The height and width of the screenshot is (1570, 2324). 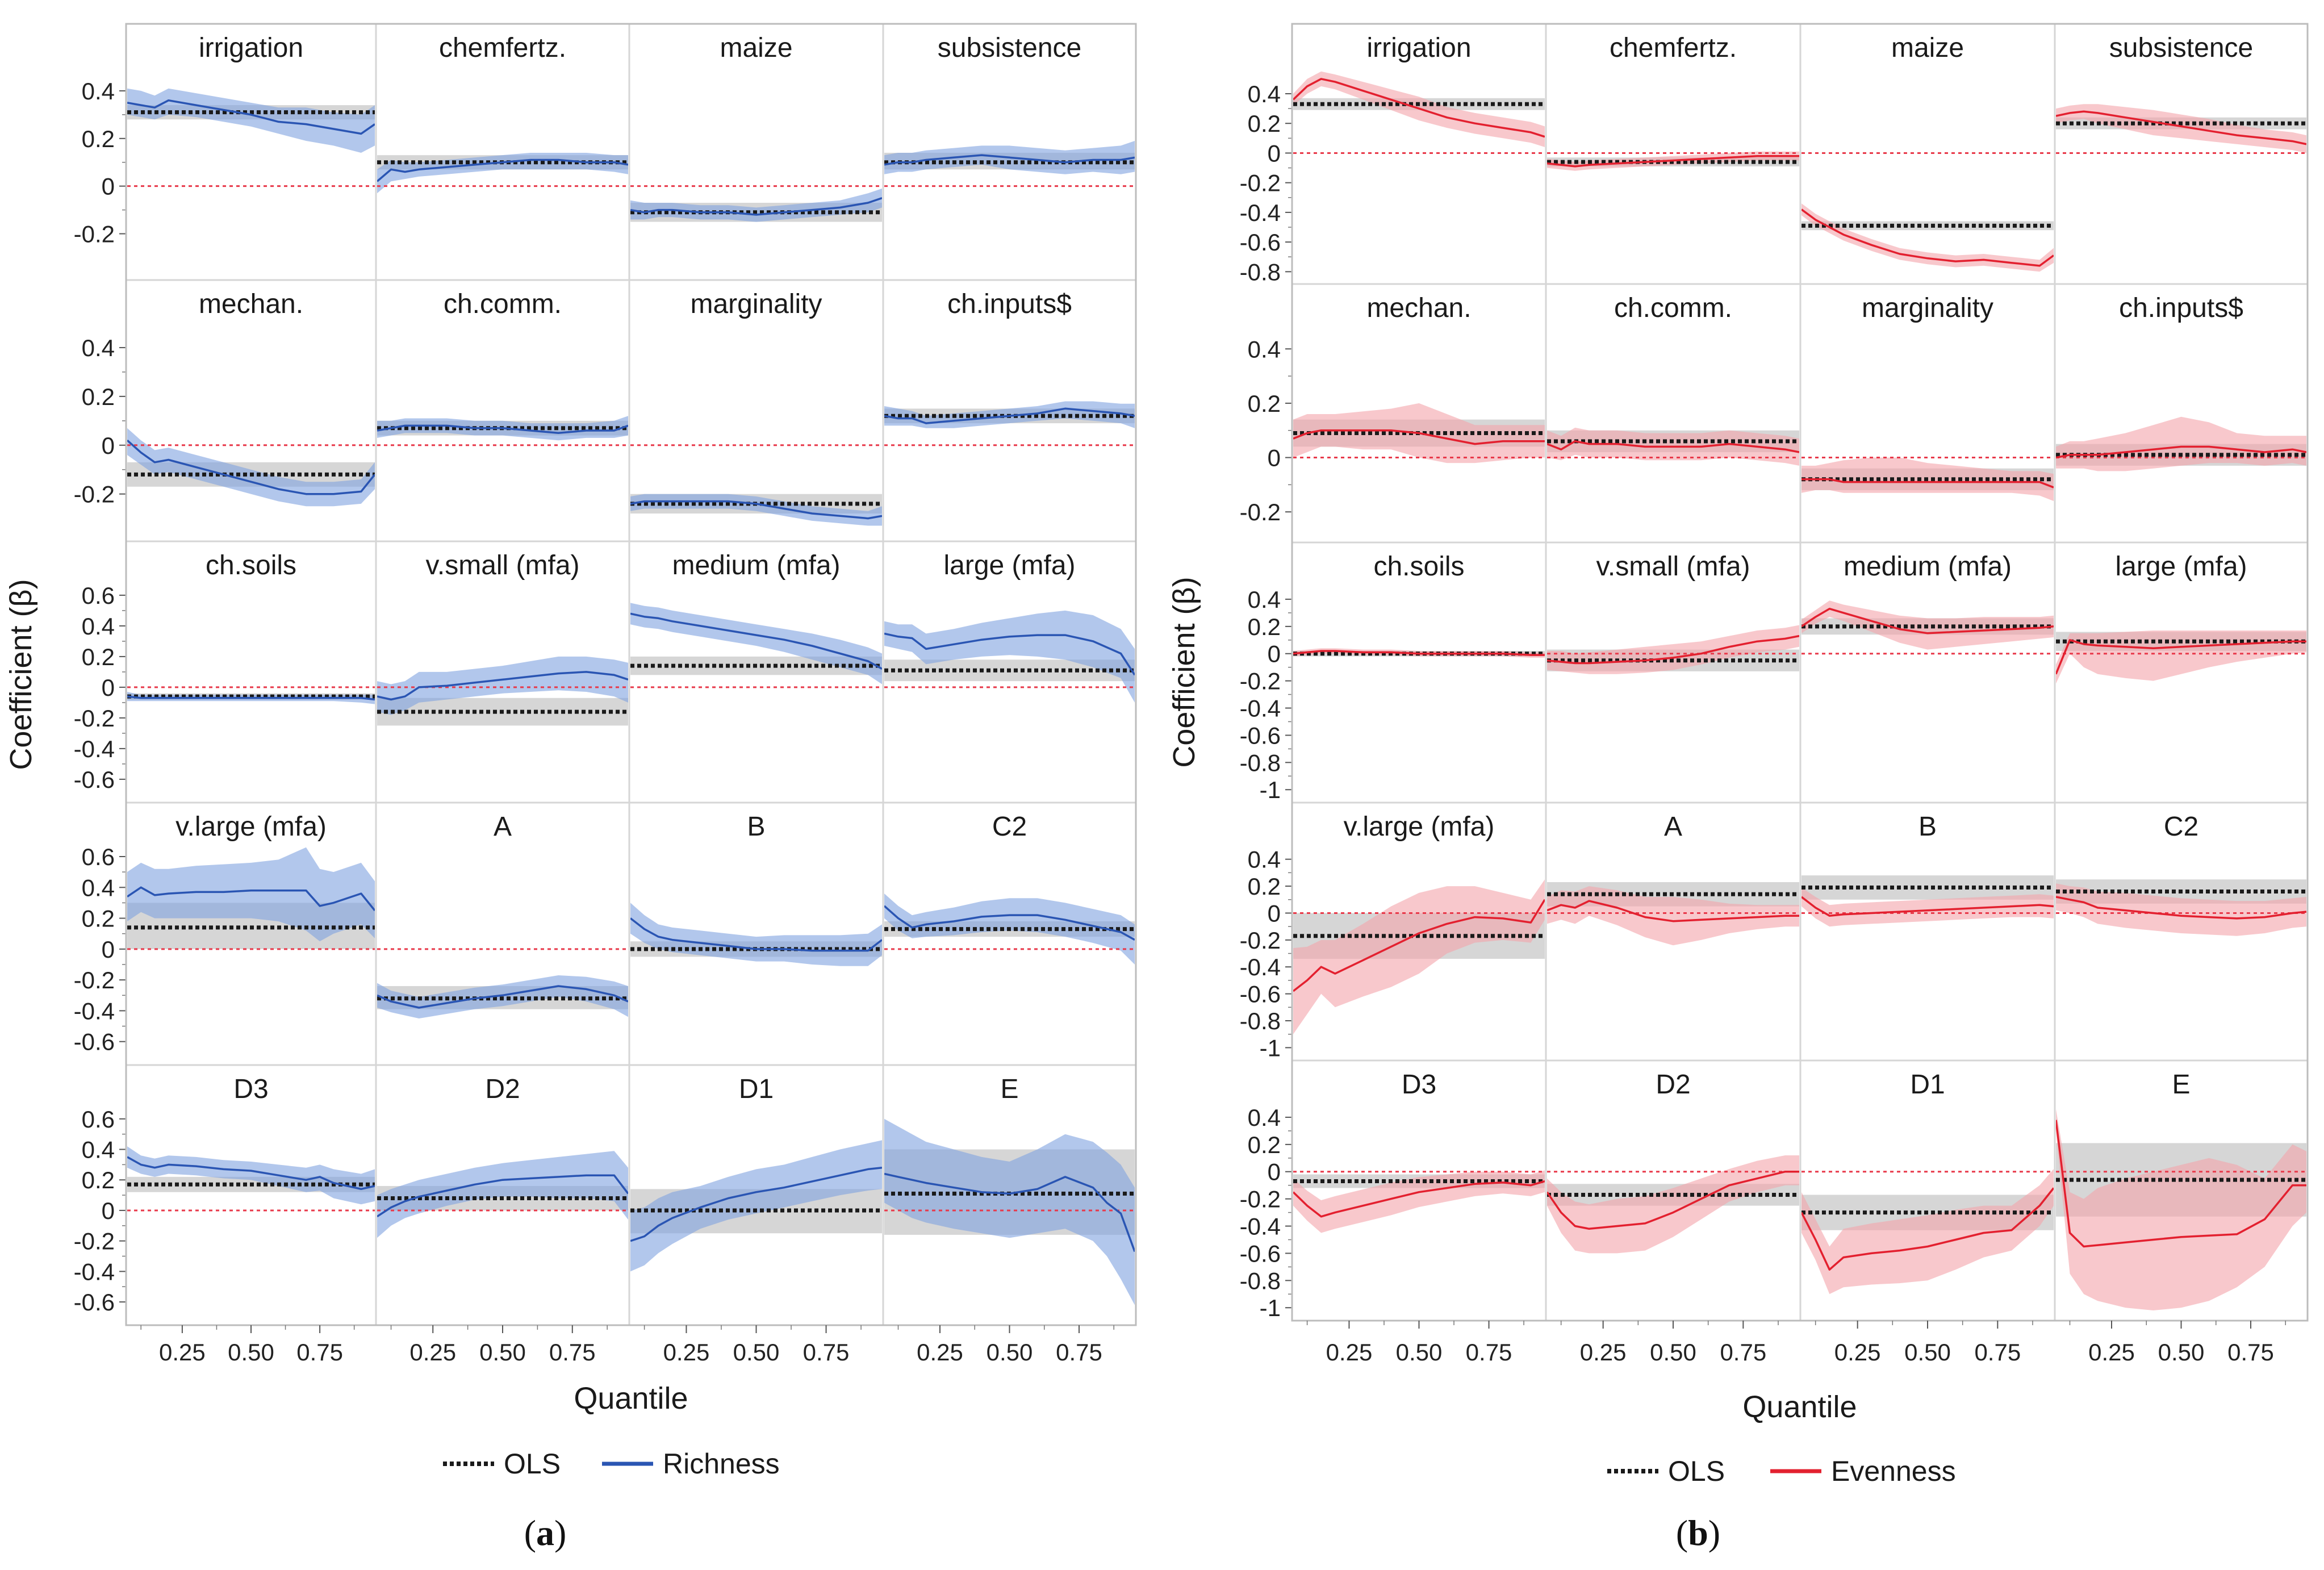 What do you see at coordinates (502, 565) in the screenshot?
I see `panel-title: v.small (mfa)` at bounding box center [502, 565].